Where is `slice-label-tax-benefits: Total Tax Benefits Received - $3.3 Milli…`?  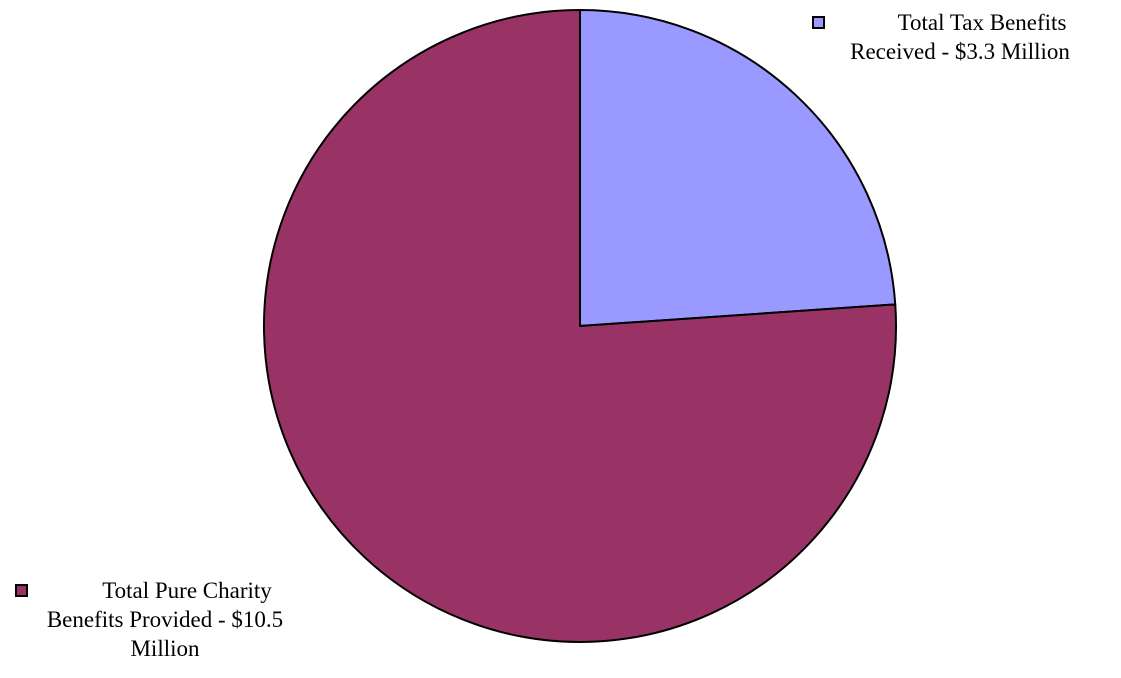 slice-label-tax-benefits: Total Tax Benefits Received - $3.3 Milli… is located at coordinates (960, 37).